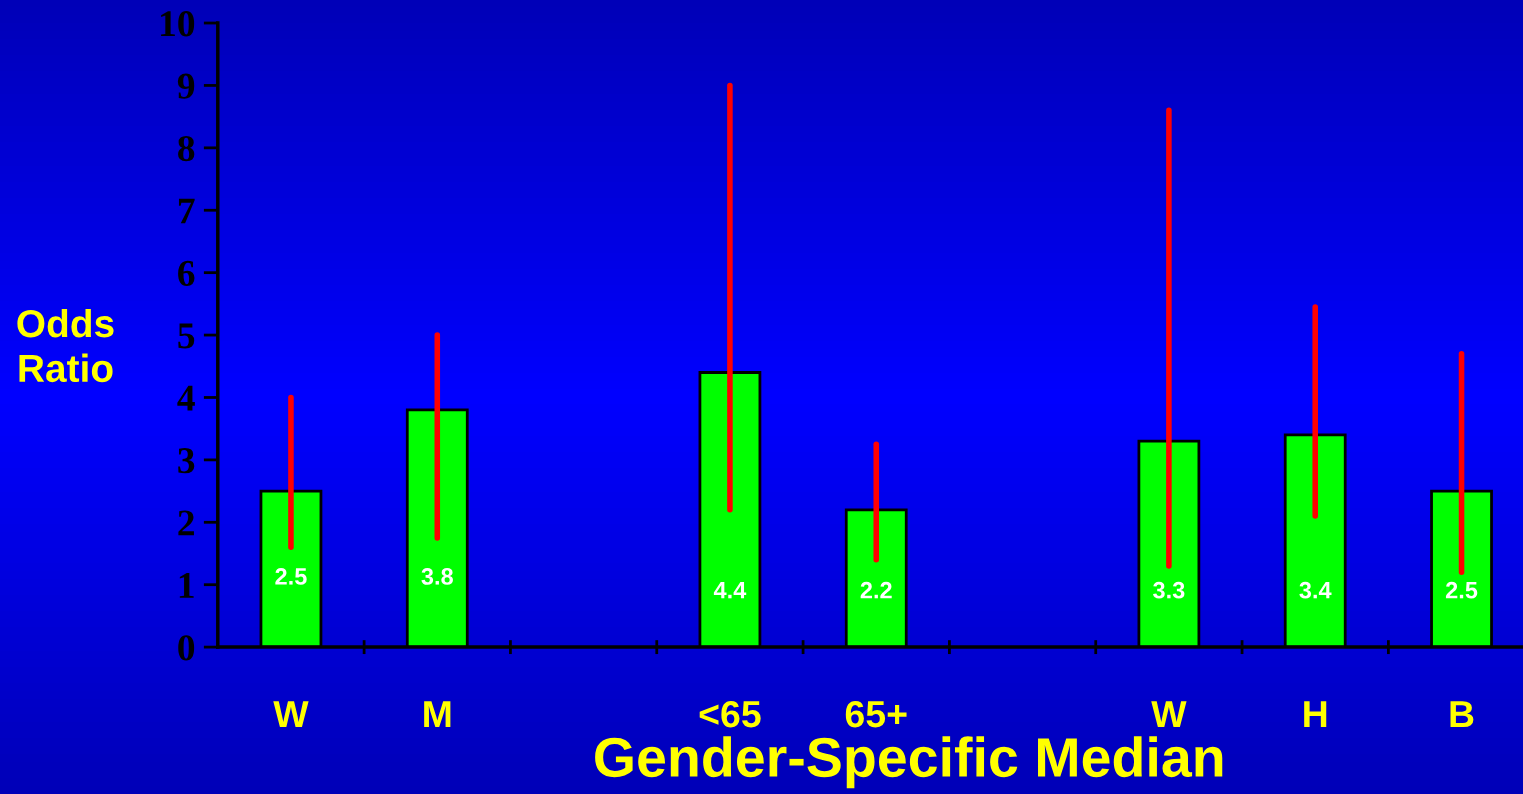 The height and width of the screenshot is (794, 1523). I want to click on x-axis-title: Gender-Specific Median, so click(909, 762).